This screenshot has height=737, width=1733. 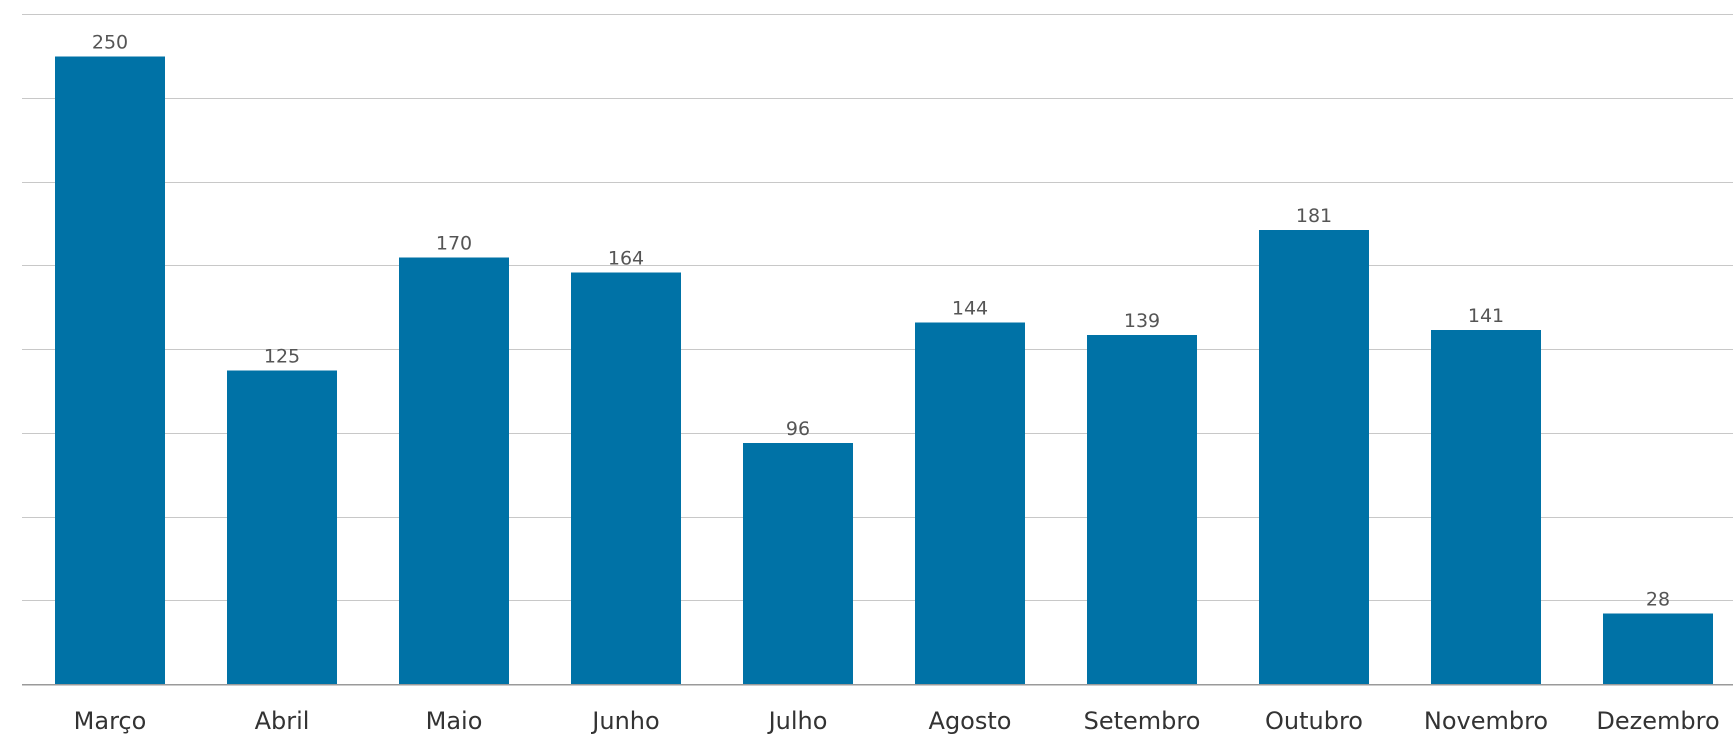 I want to click on value-label: 28, so click(x=1658, y=600).